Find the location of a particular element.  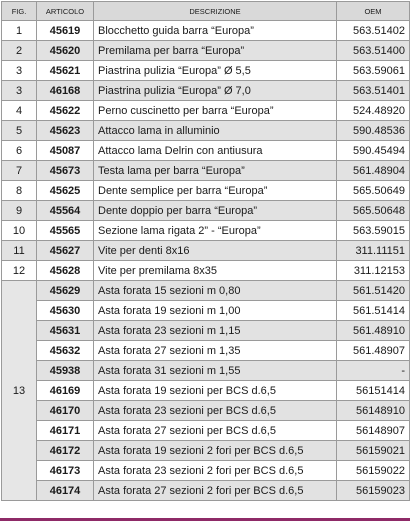

articolo-cell: 45631 is located at coordinates (65, 330).